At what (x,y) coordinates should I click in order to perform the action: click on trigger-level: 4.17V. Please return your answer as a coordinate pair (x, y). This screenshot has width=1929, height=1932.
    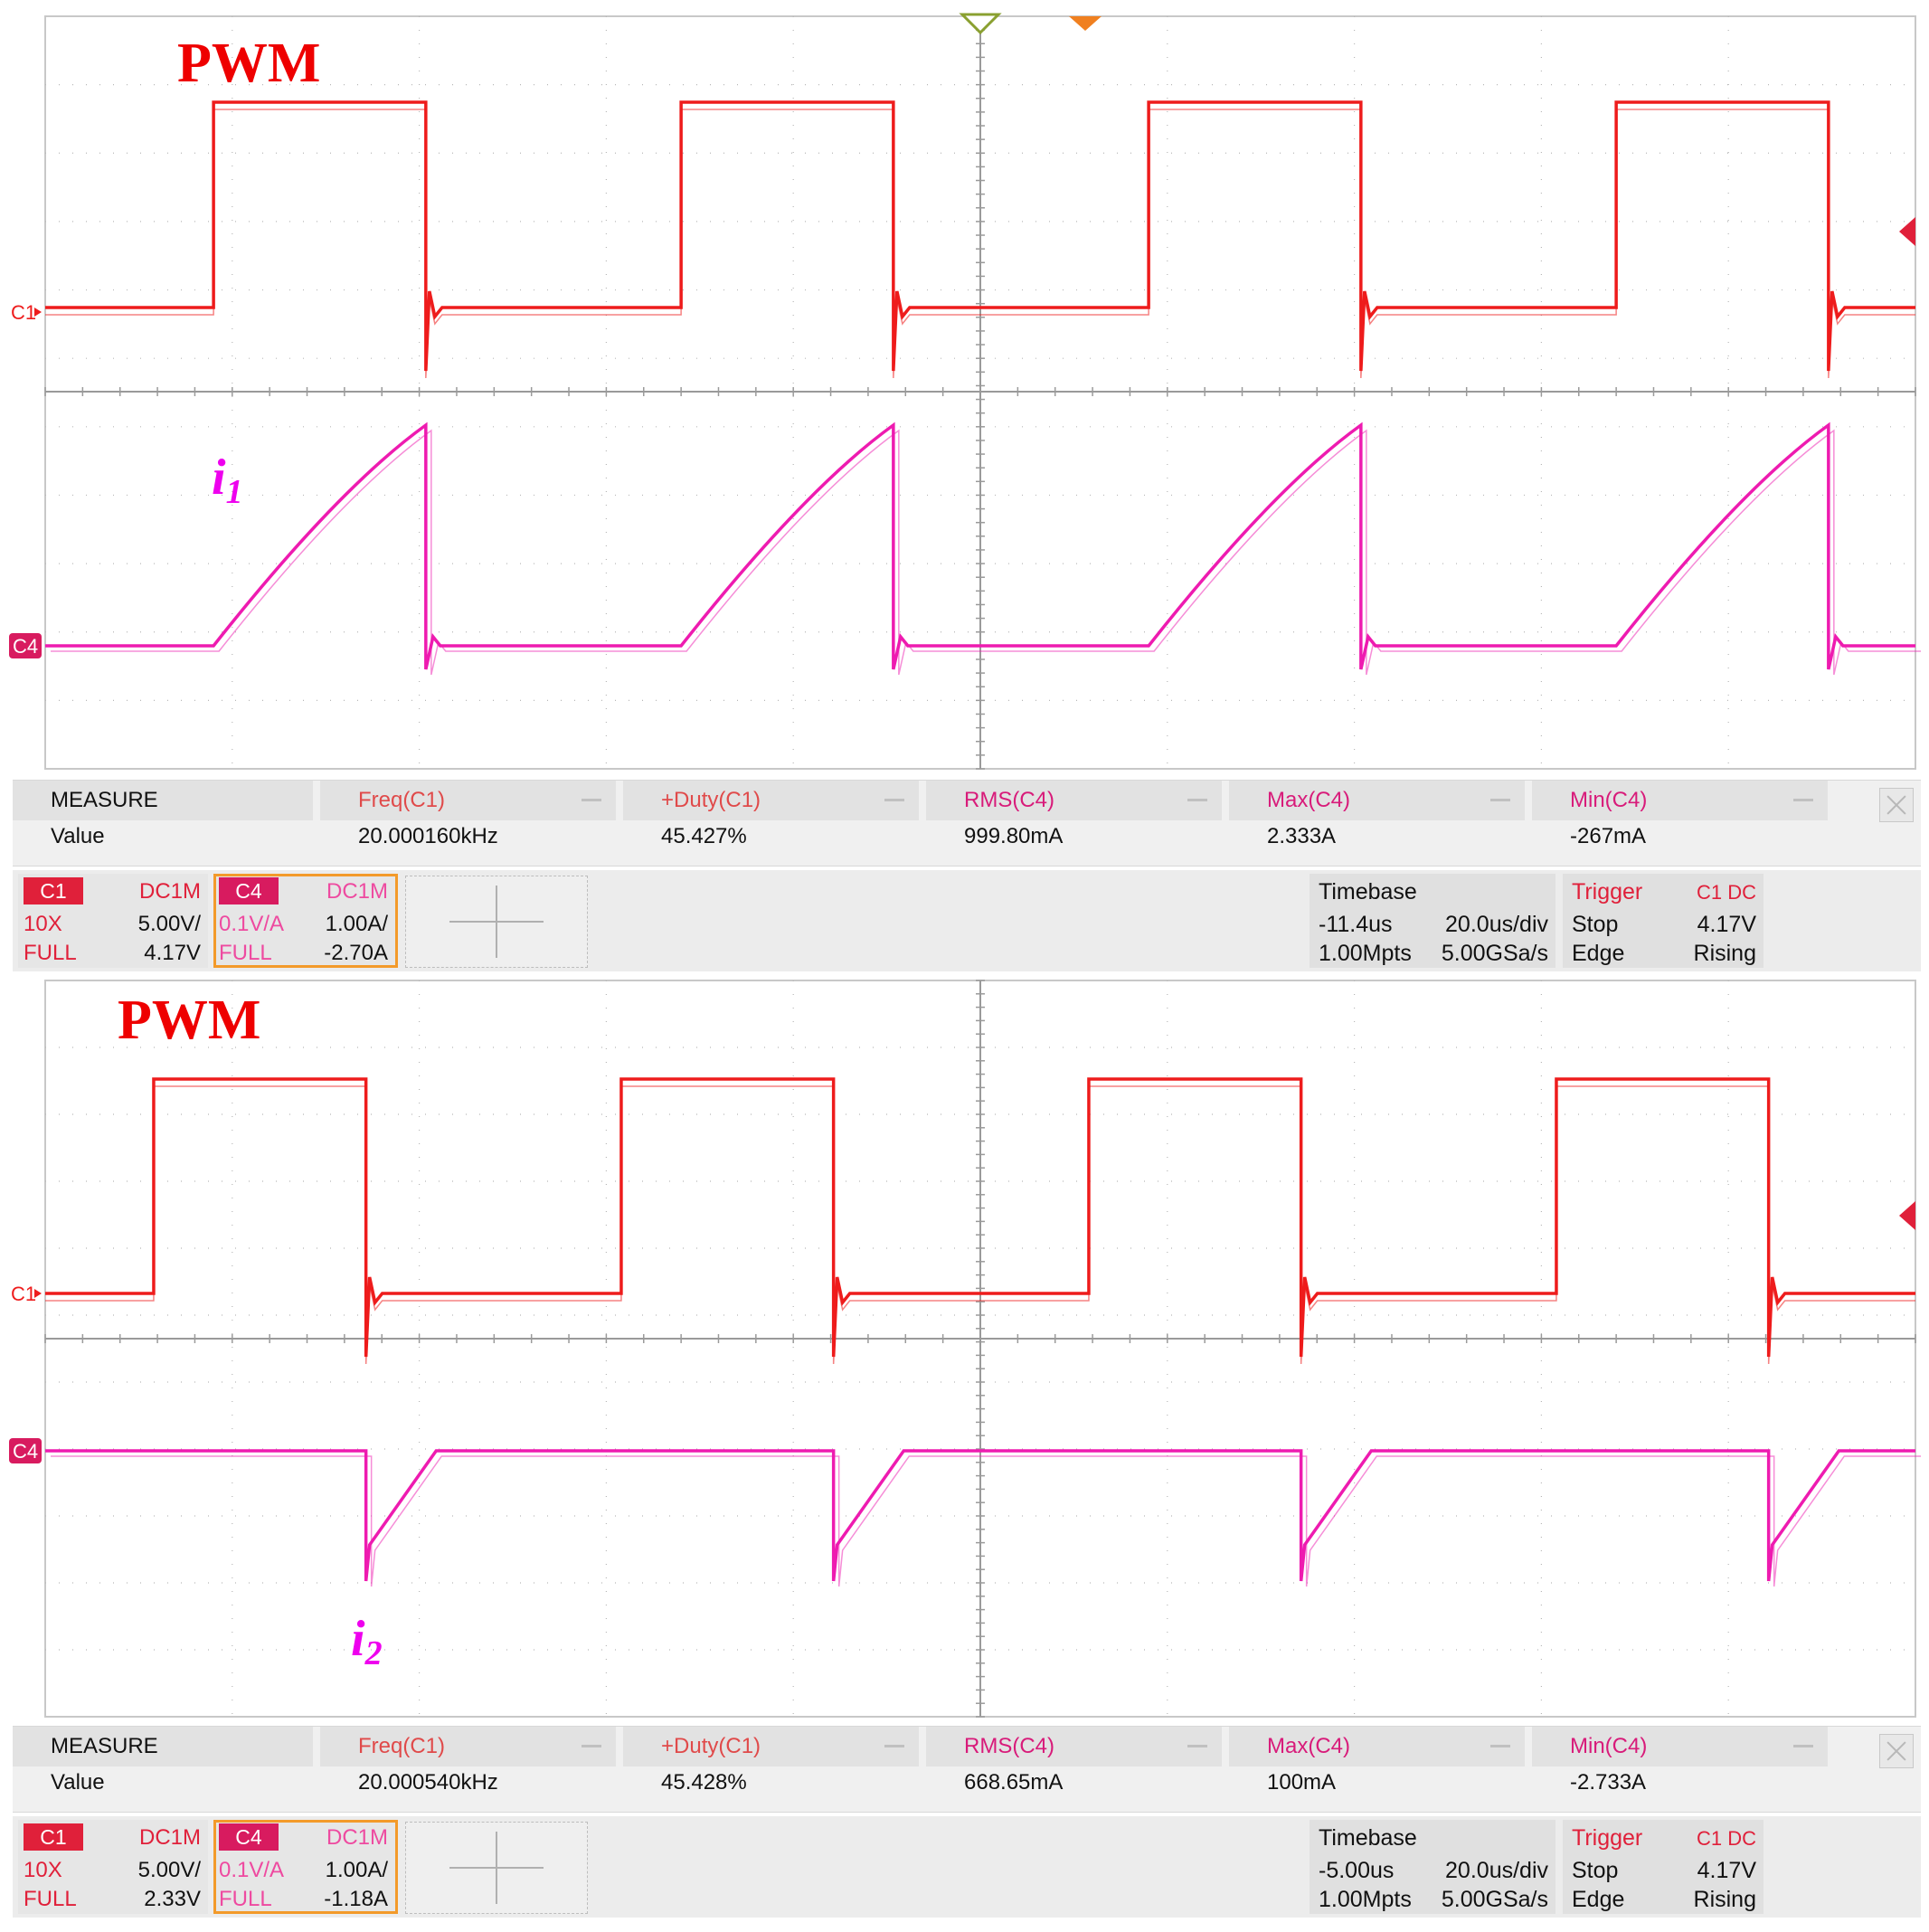
    Looking at the image, I should click on (1726, 1871).